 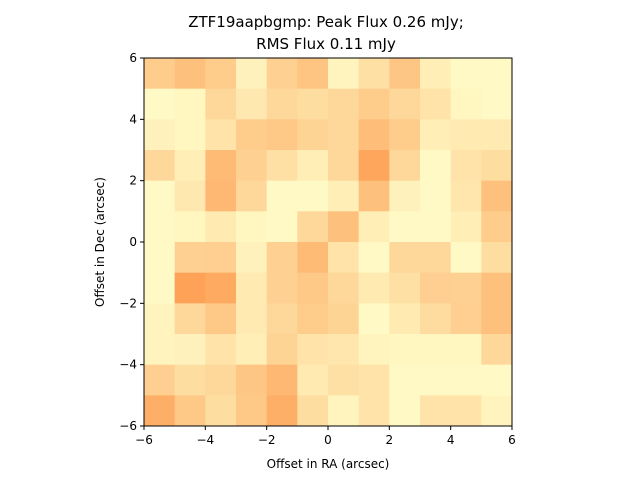 I want to click on y-tick-label: 2, so click(x=133, y=181).